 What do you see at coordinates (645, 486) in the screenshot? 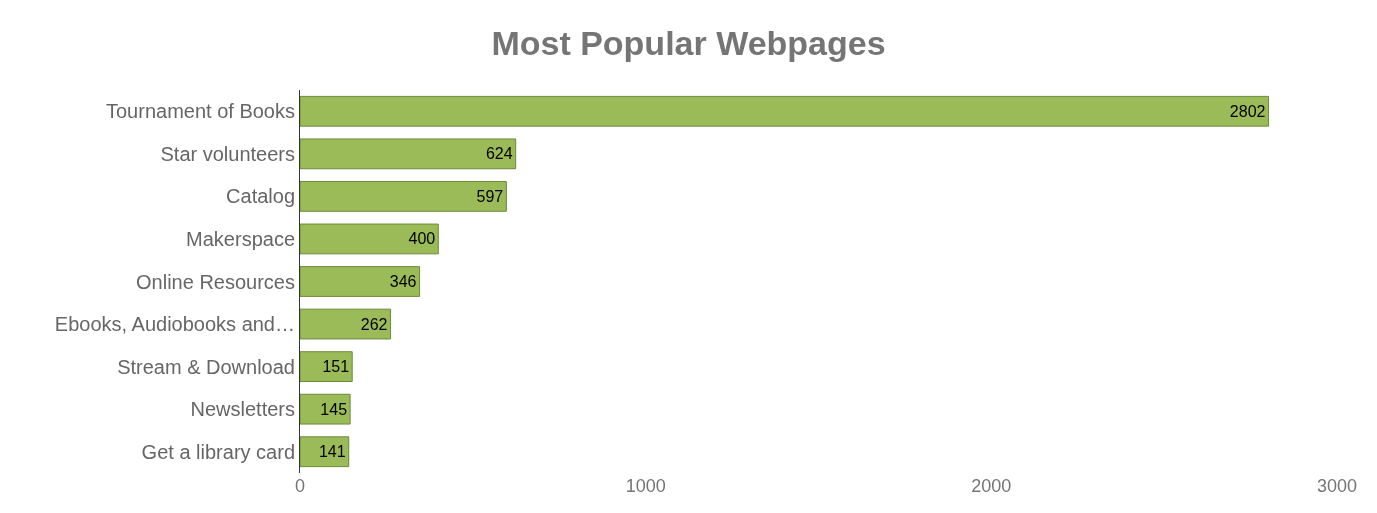
I see `x-tick-label: 1000` at bounding box center [645, 486].